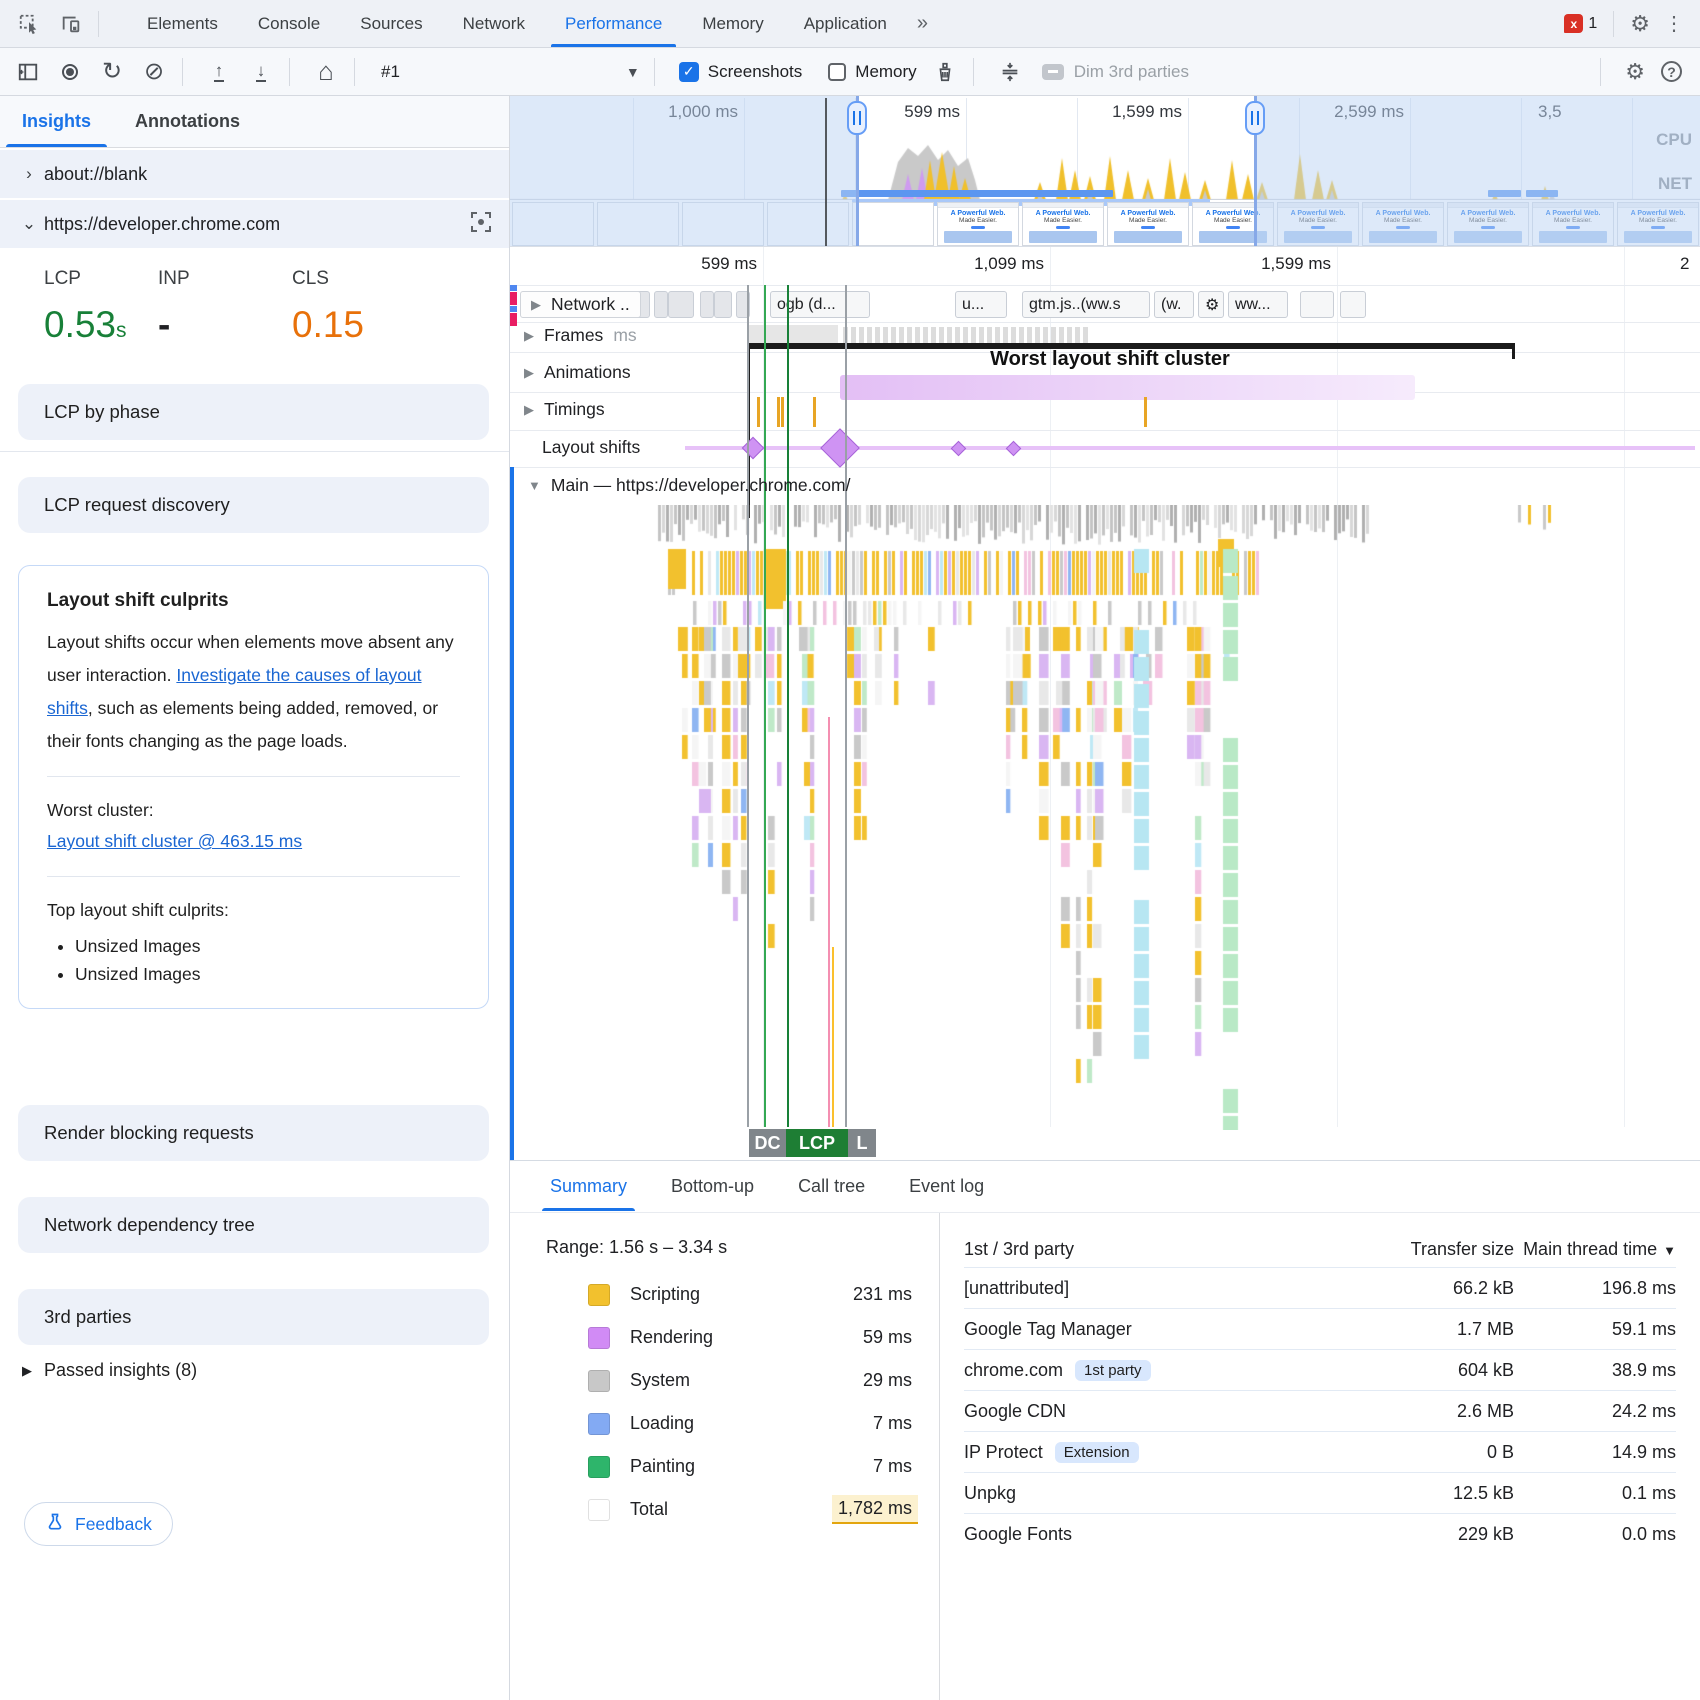 The width and height of the screenshot is (1700, 1700). What do you see at coordinates (253, 412) in the screenshot?
I see `insight-card-lcp-by-phase: LCP by phase` at bounding box center [253, 412].